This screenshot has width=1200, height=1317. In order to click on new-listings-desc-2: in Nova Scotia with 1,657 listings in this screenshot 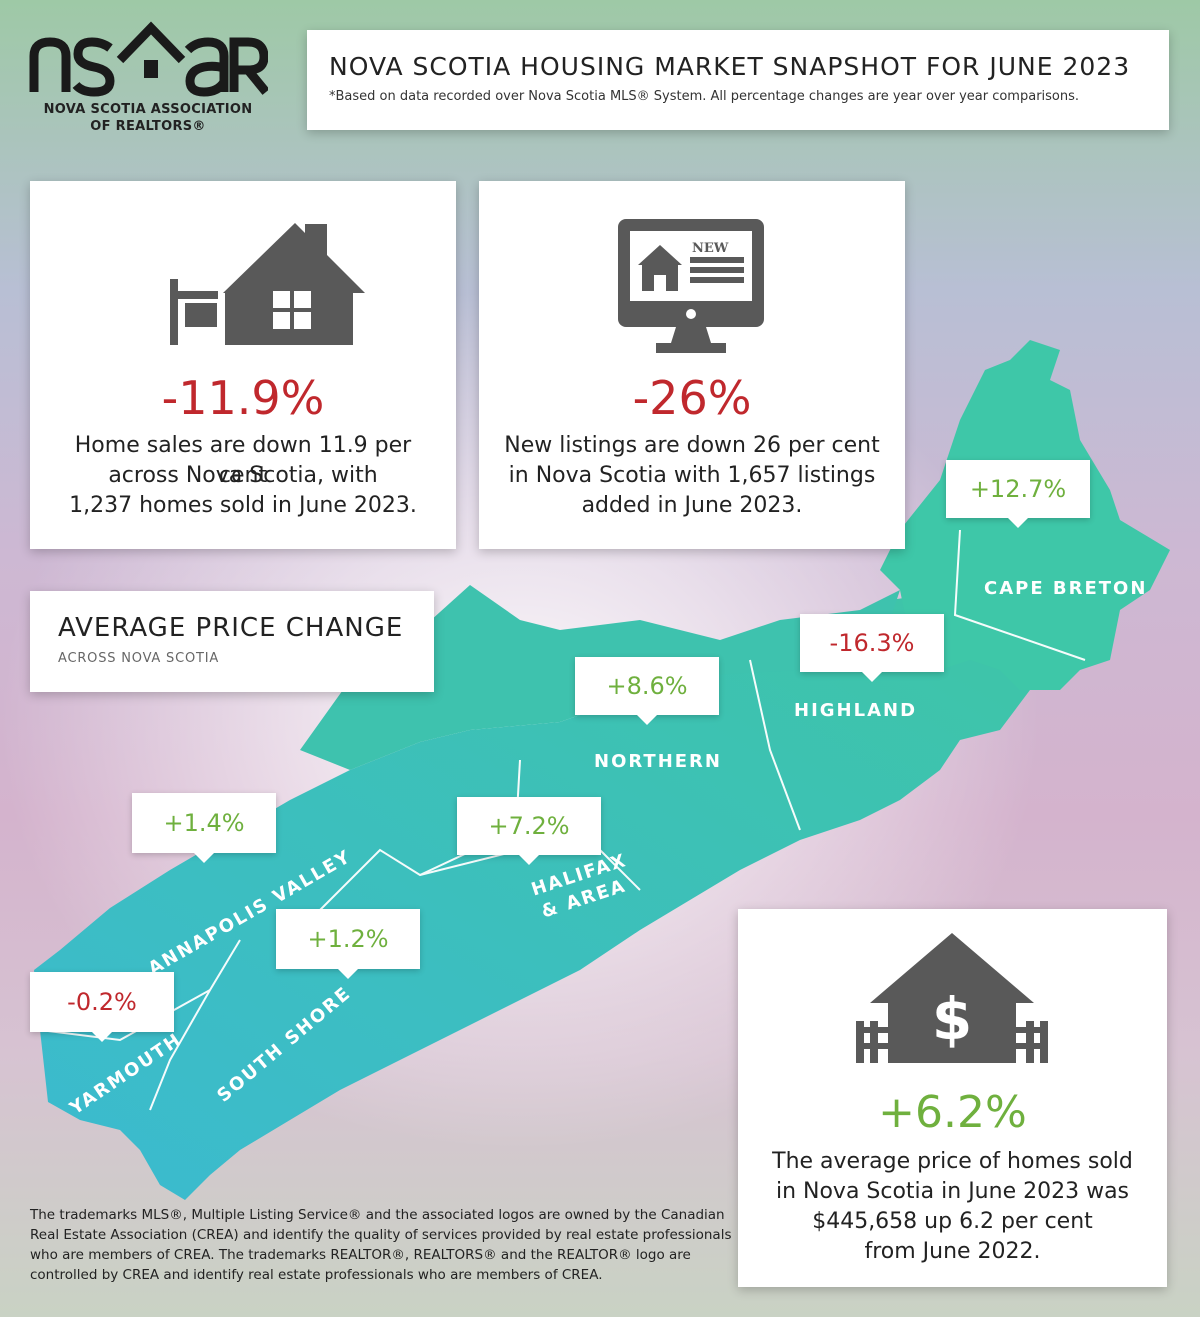, I will do `click(692, 475)`.